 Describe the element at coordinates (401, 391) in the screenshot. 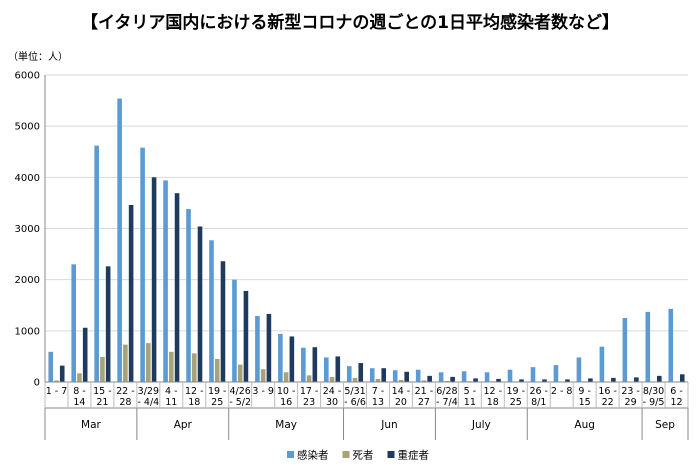

I see `x-tick-label-16-line1: 14 -` at that location.